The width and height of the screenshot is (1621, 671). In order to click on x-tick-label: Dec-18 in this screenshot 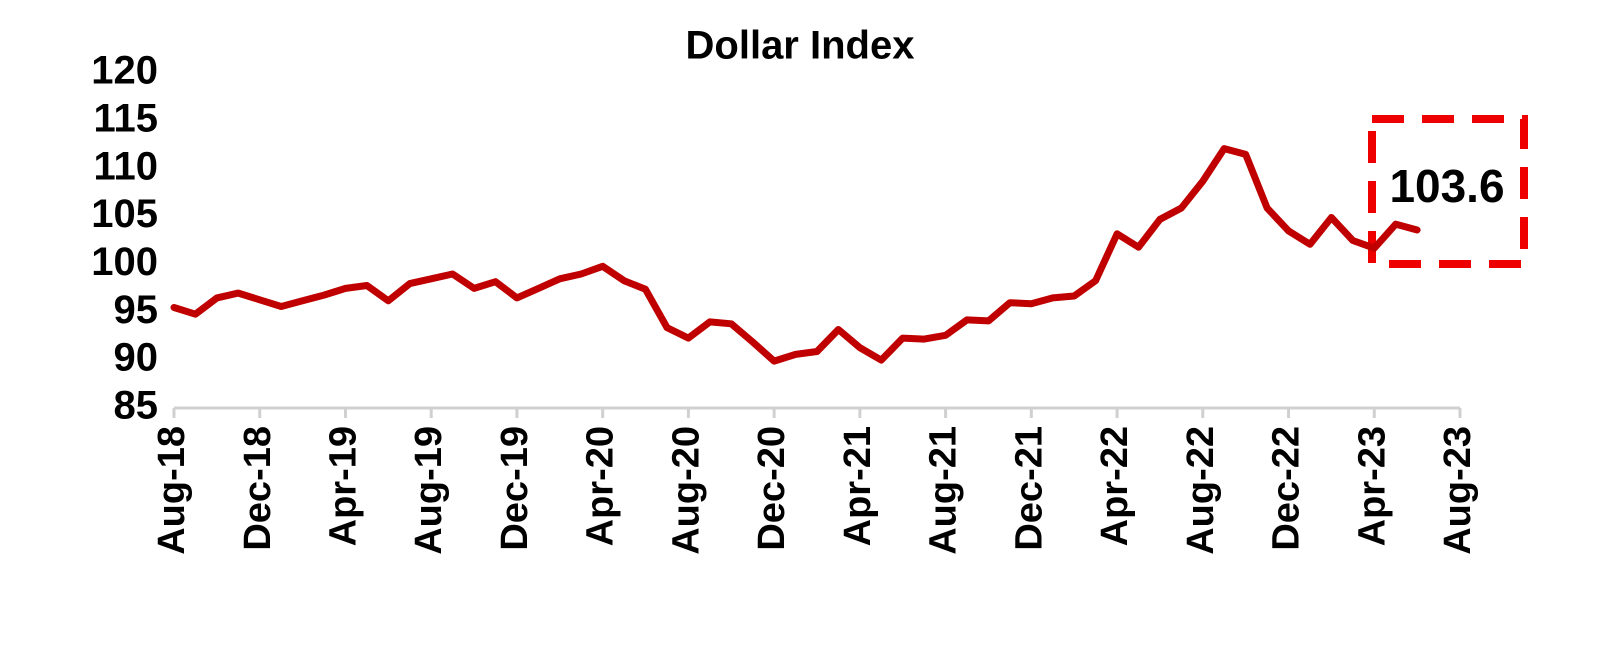, I will do `click(258, 488)`.